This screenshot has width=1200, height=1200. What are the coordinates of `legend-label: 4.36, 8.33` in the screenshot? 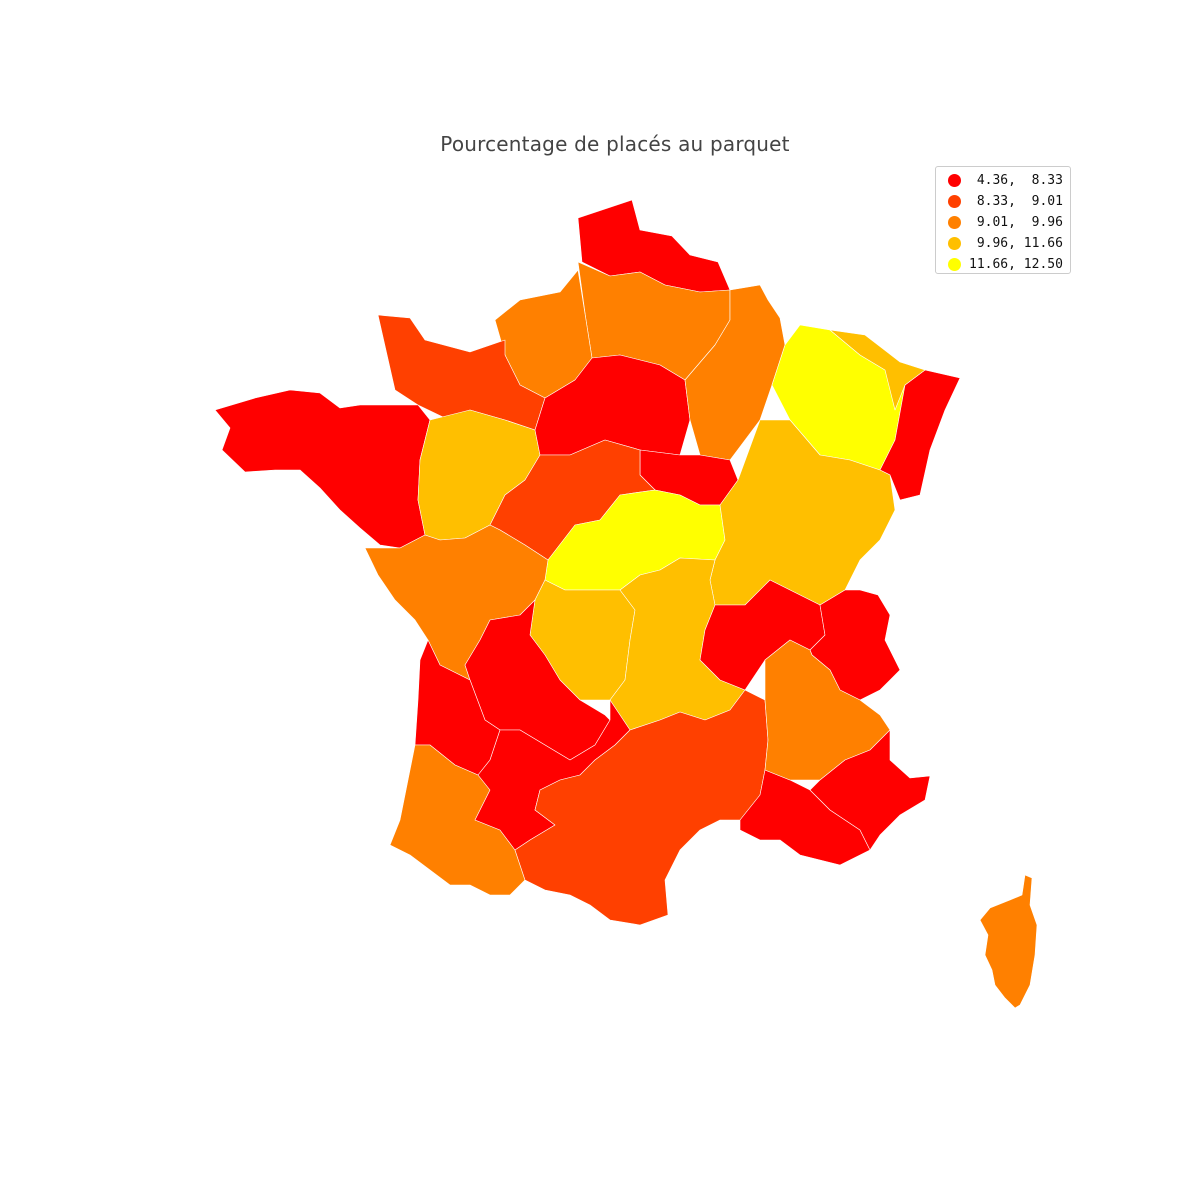 It's located at (1016, 180).